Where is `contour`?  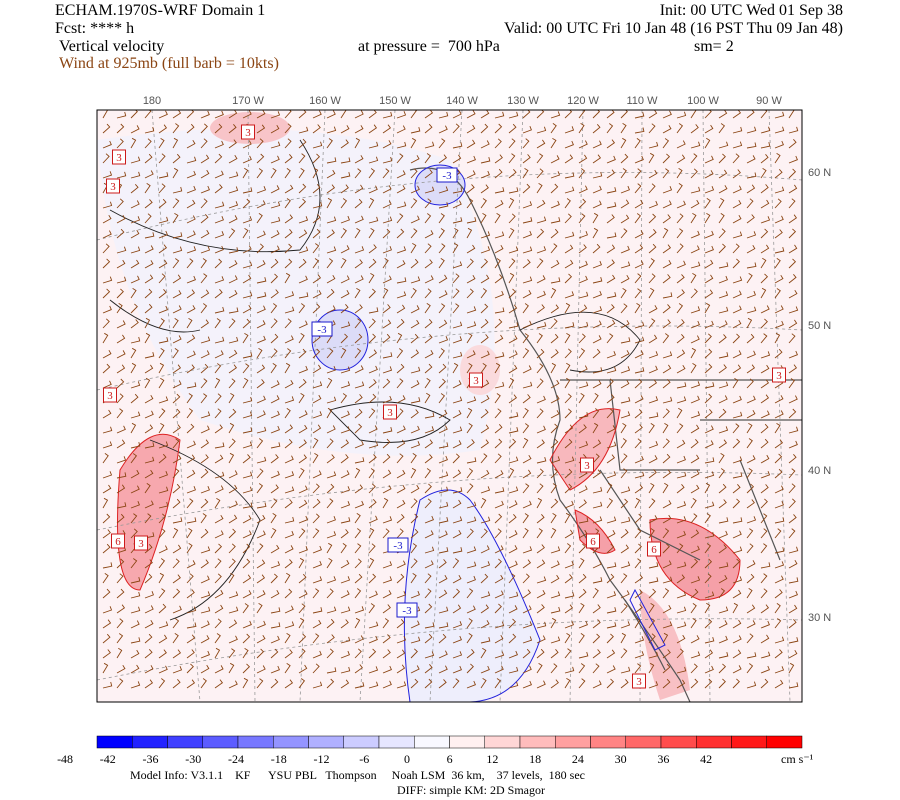
contour is located at coordinates (580, 342).